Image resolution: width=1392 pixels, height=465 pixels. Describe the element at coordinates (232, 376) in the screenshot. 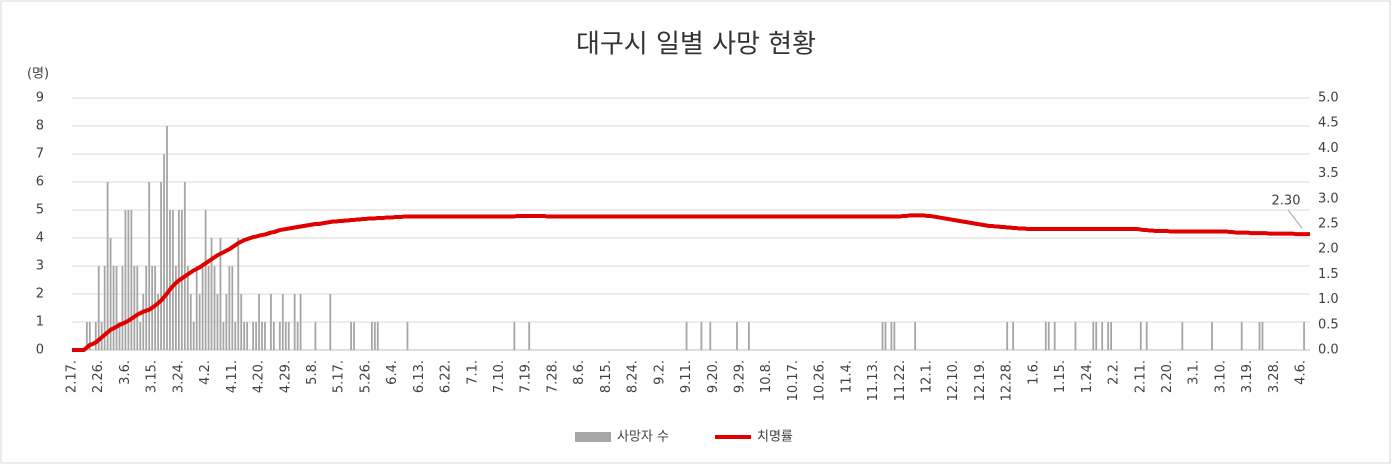

I see `x-tick-label: 4.11.` at that location.